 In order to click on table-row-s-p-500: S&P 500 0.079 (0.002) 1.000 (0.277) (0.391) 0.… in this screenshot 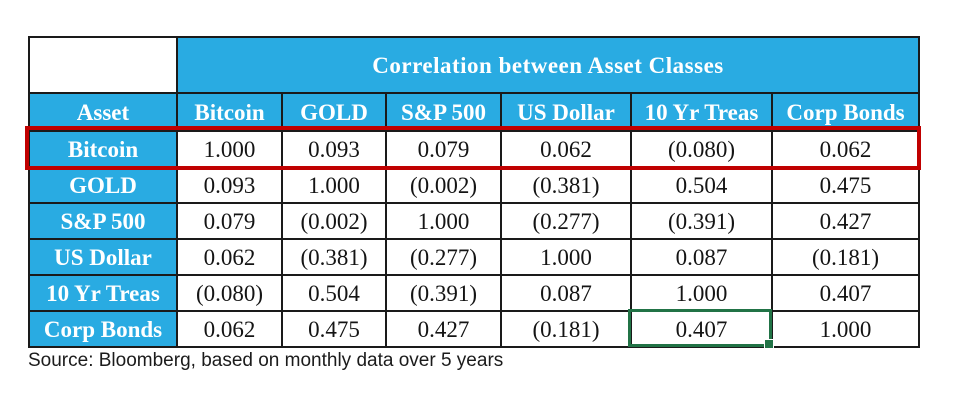, I will do `click(474, 221)`.